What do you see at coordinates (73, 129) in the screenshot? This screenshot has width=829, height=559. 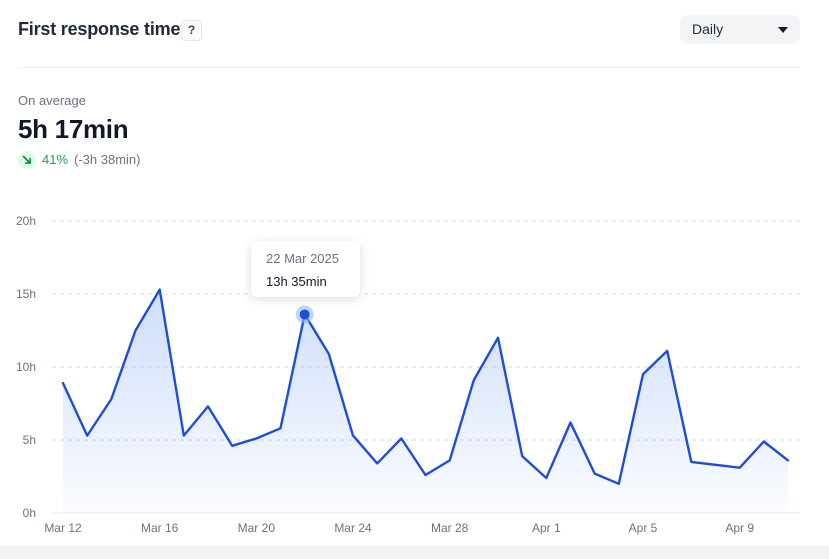 I see `average-value: 5h 17min` at bounding box center [73, 129].